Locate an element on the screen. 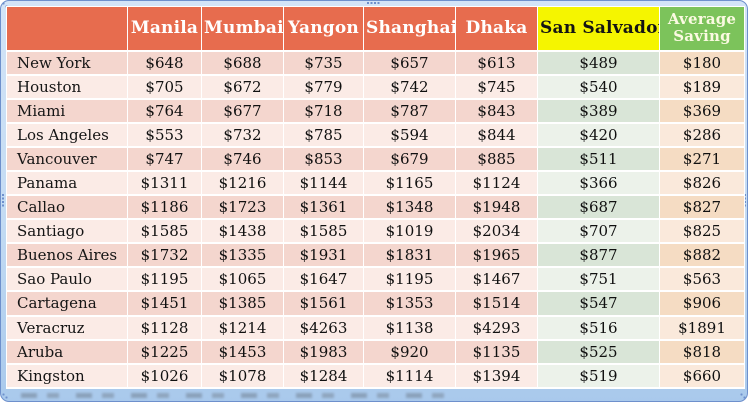 Image resolution: width=750 pixels, height=404 pixels. fare-cell: $707 is located at coordinates (598, 231).